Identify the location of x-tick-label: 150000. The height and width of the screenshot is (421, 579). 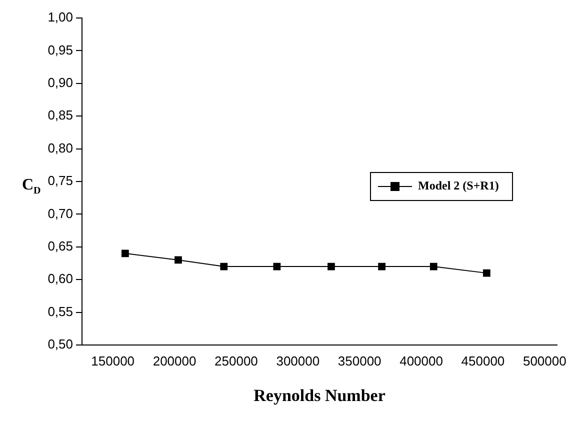
(113, 360).